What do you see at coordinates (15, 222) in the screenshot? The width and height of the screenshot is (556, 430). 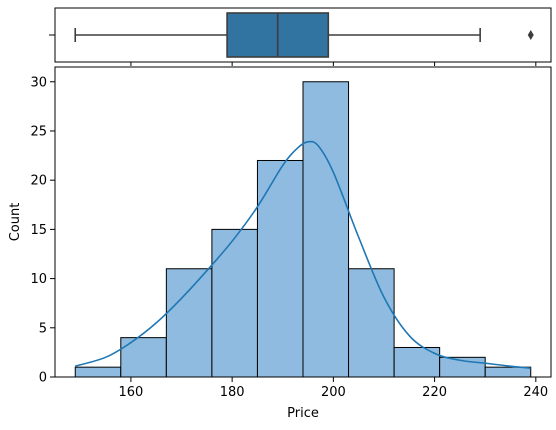 I see `y-axis-label: Count` at bounding box center [15, 222].